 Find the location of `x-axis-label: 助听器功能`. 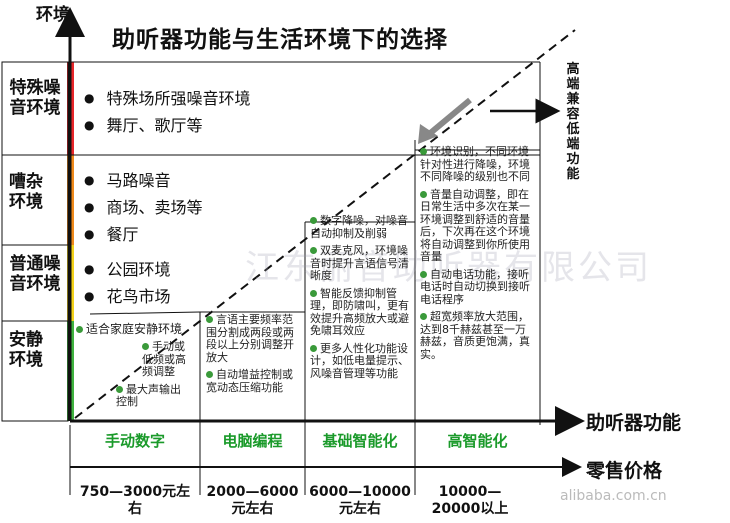

x-axis-label: 助听器功能 is located at coordinates (634, 423).